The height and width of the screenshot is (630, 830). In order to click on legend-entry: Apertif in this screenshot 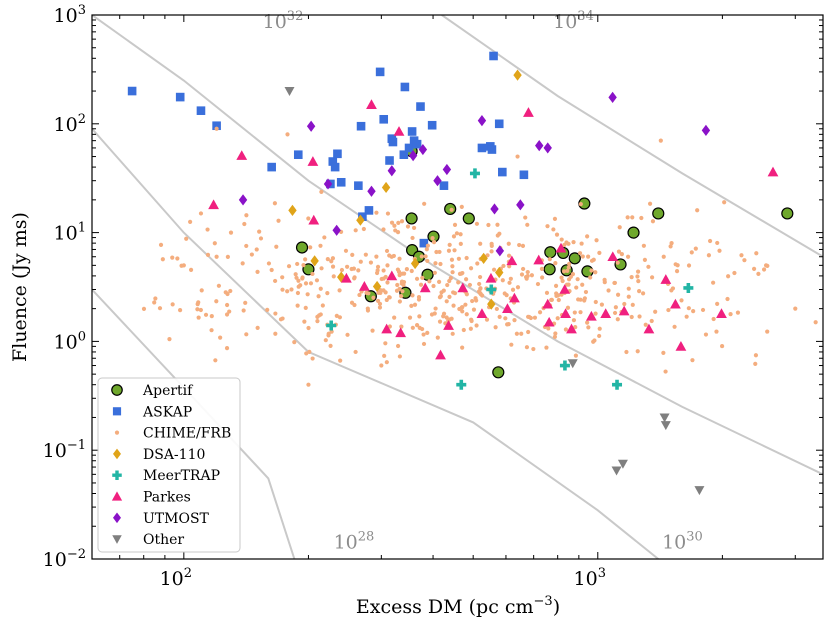, I will do `click(152, 391)`.